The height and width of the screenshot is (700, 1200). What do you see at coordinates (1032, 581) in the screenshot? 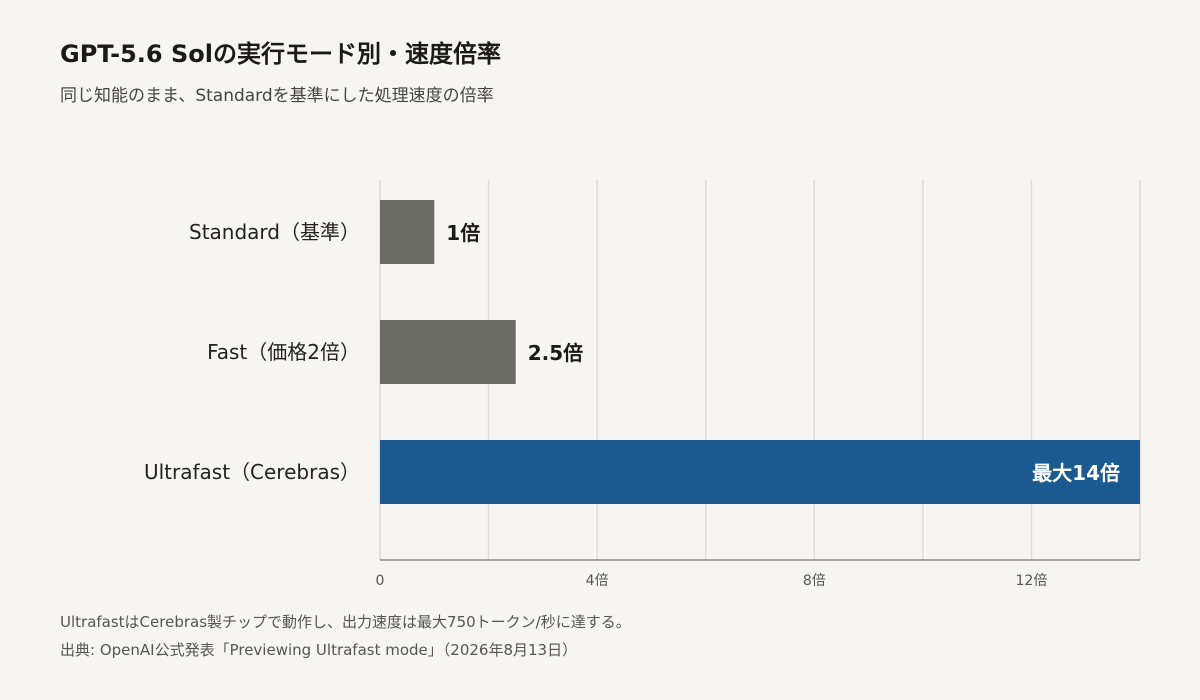
I see `x-tick-label: 12倍` at bounding box center [1032, 581].